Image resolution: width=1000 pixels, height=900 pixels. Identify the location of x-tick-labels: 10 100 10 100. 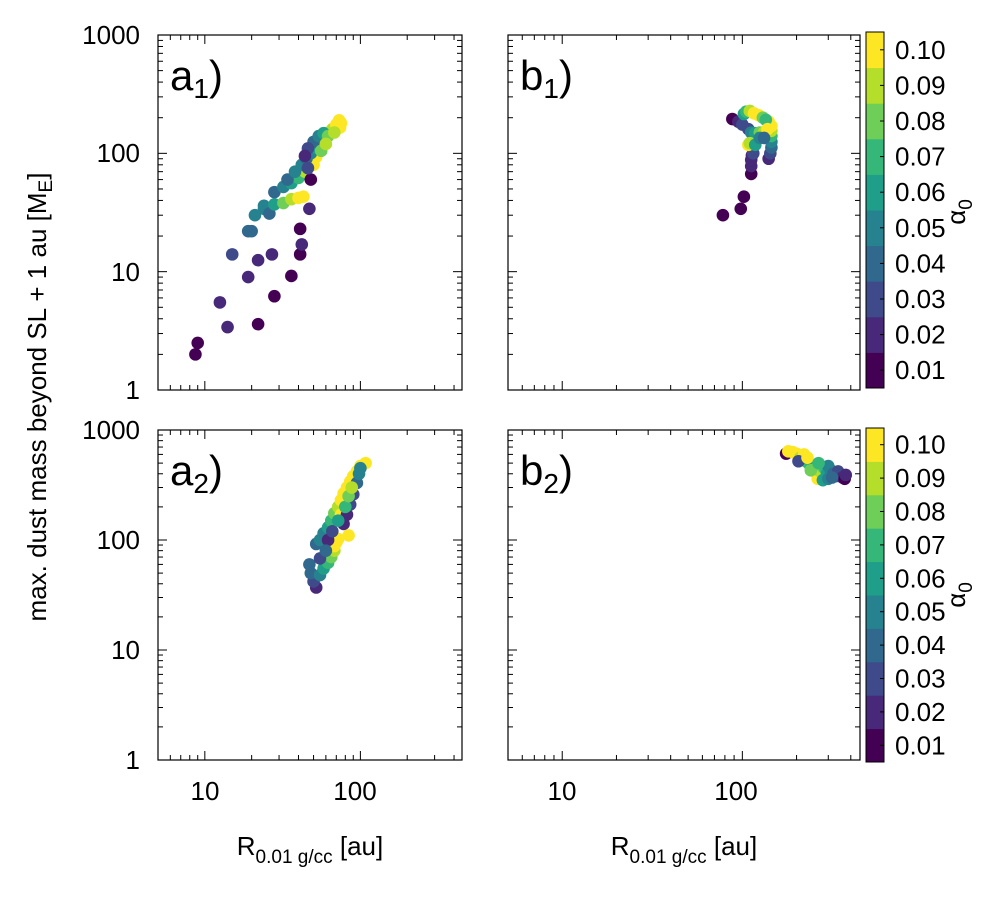
(474, 791).